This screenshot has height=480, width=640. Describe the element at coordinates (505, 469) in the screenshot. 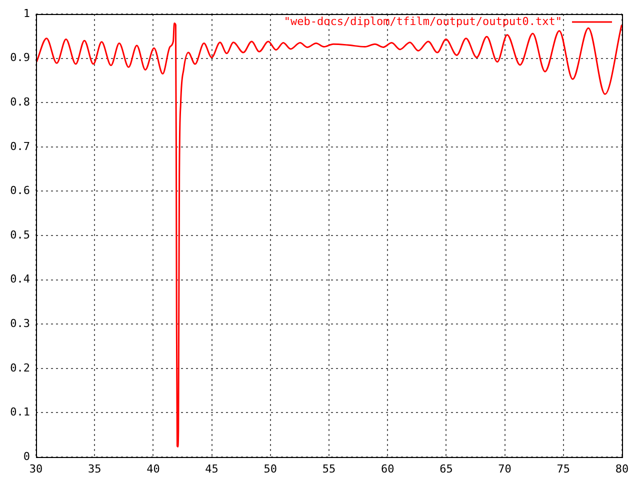

I see `x-tick-label: 70` at that location.